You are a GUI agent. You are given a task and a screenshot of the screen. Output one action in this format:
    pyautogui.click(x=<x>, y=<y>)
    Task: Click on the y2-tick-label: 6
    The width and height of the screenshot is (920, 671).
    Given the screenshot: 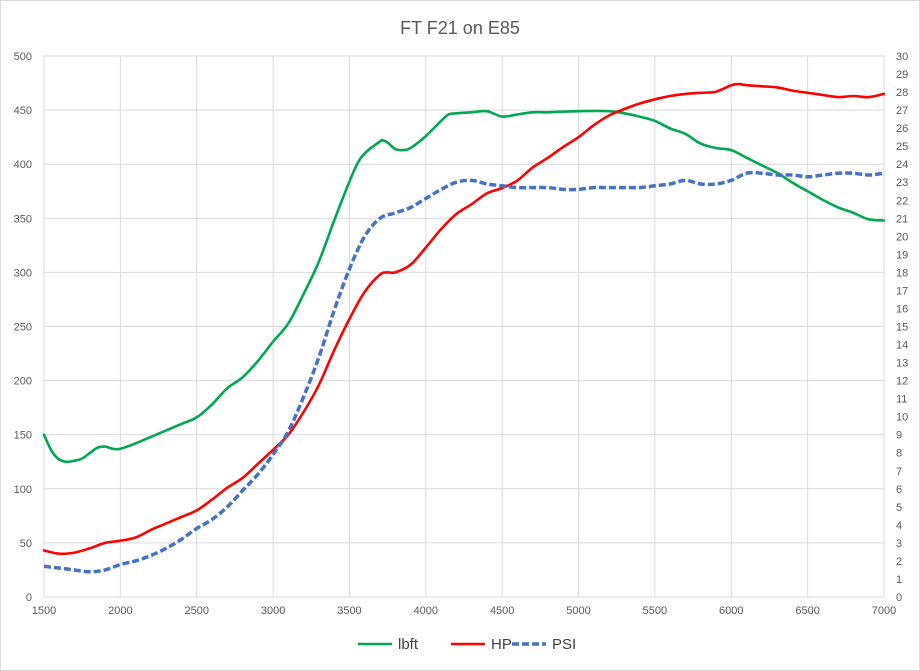 What is the action you would take?
    pyautogui.click(x=899, y=490)
    